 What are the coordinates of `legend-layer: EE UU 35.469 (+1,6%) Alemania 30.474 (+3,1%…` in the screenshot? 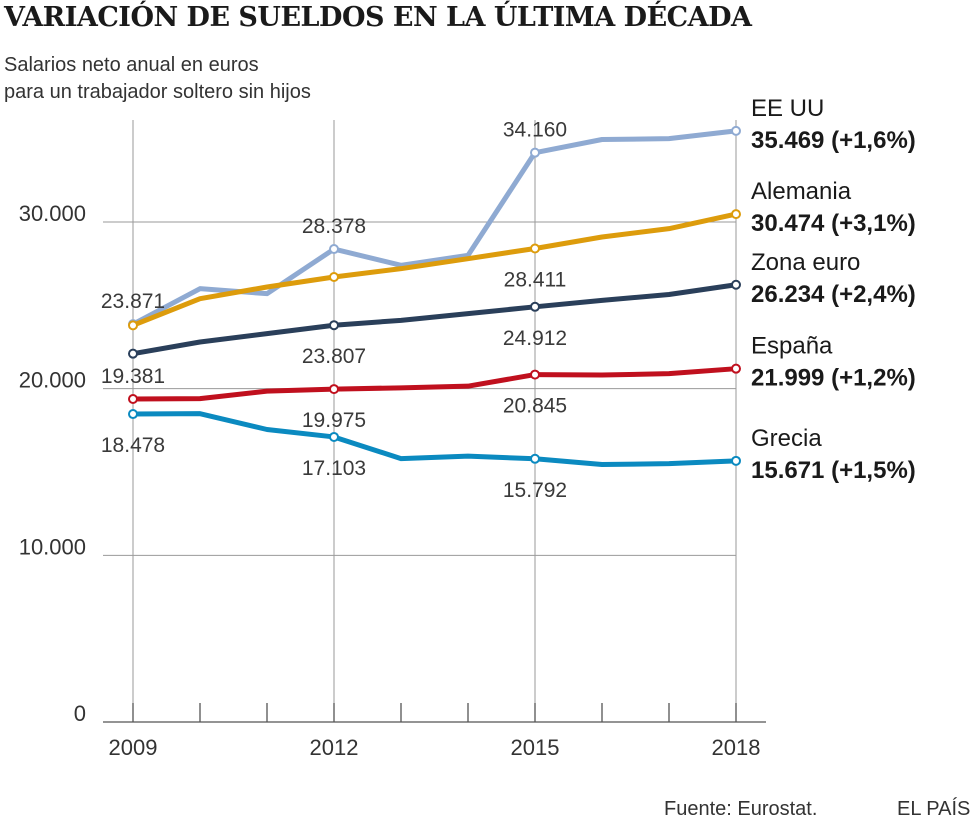 It's located at (833, 289).